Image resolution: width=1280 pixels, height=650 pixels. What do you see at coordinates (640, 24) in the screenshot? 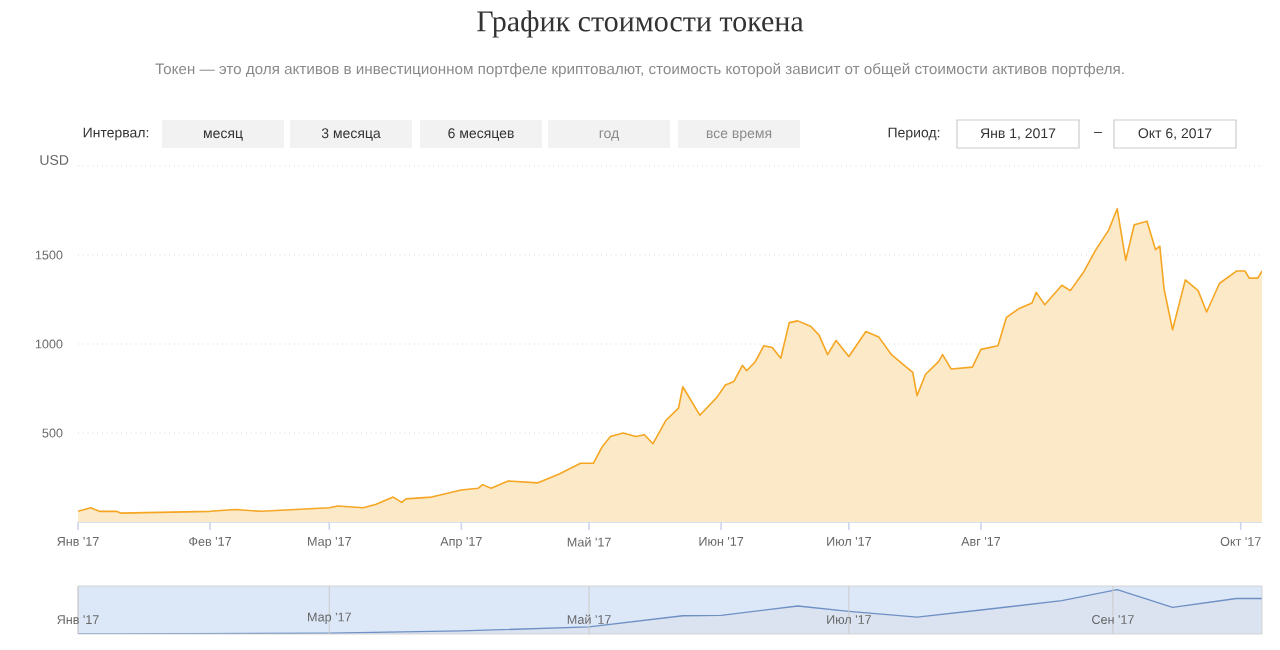
I see `chart-title: График стоимости токена` at bounding box center [640, 24].